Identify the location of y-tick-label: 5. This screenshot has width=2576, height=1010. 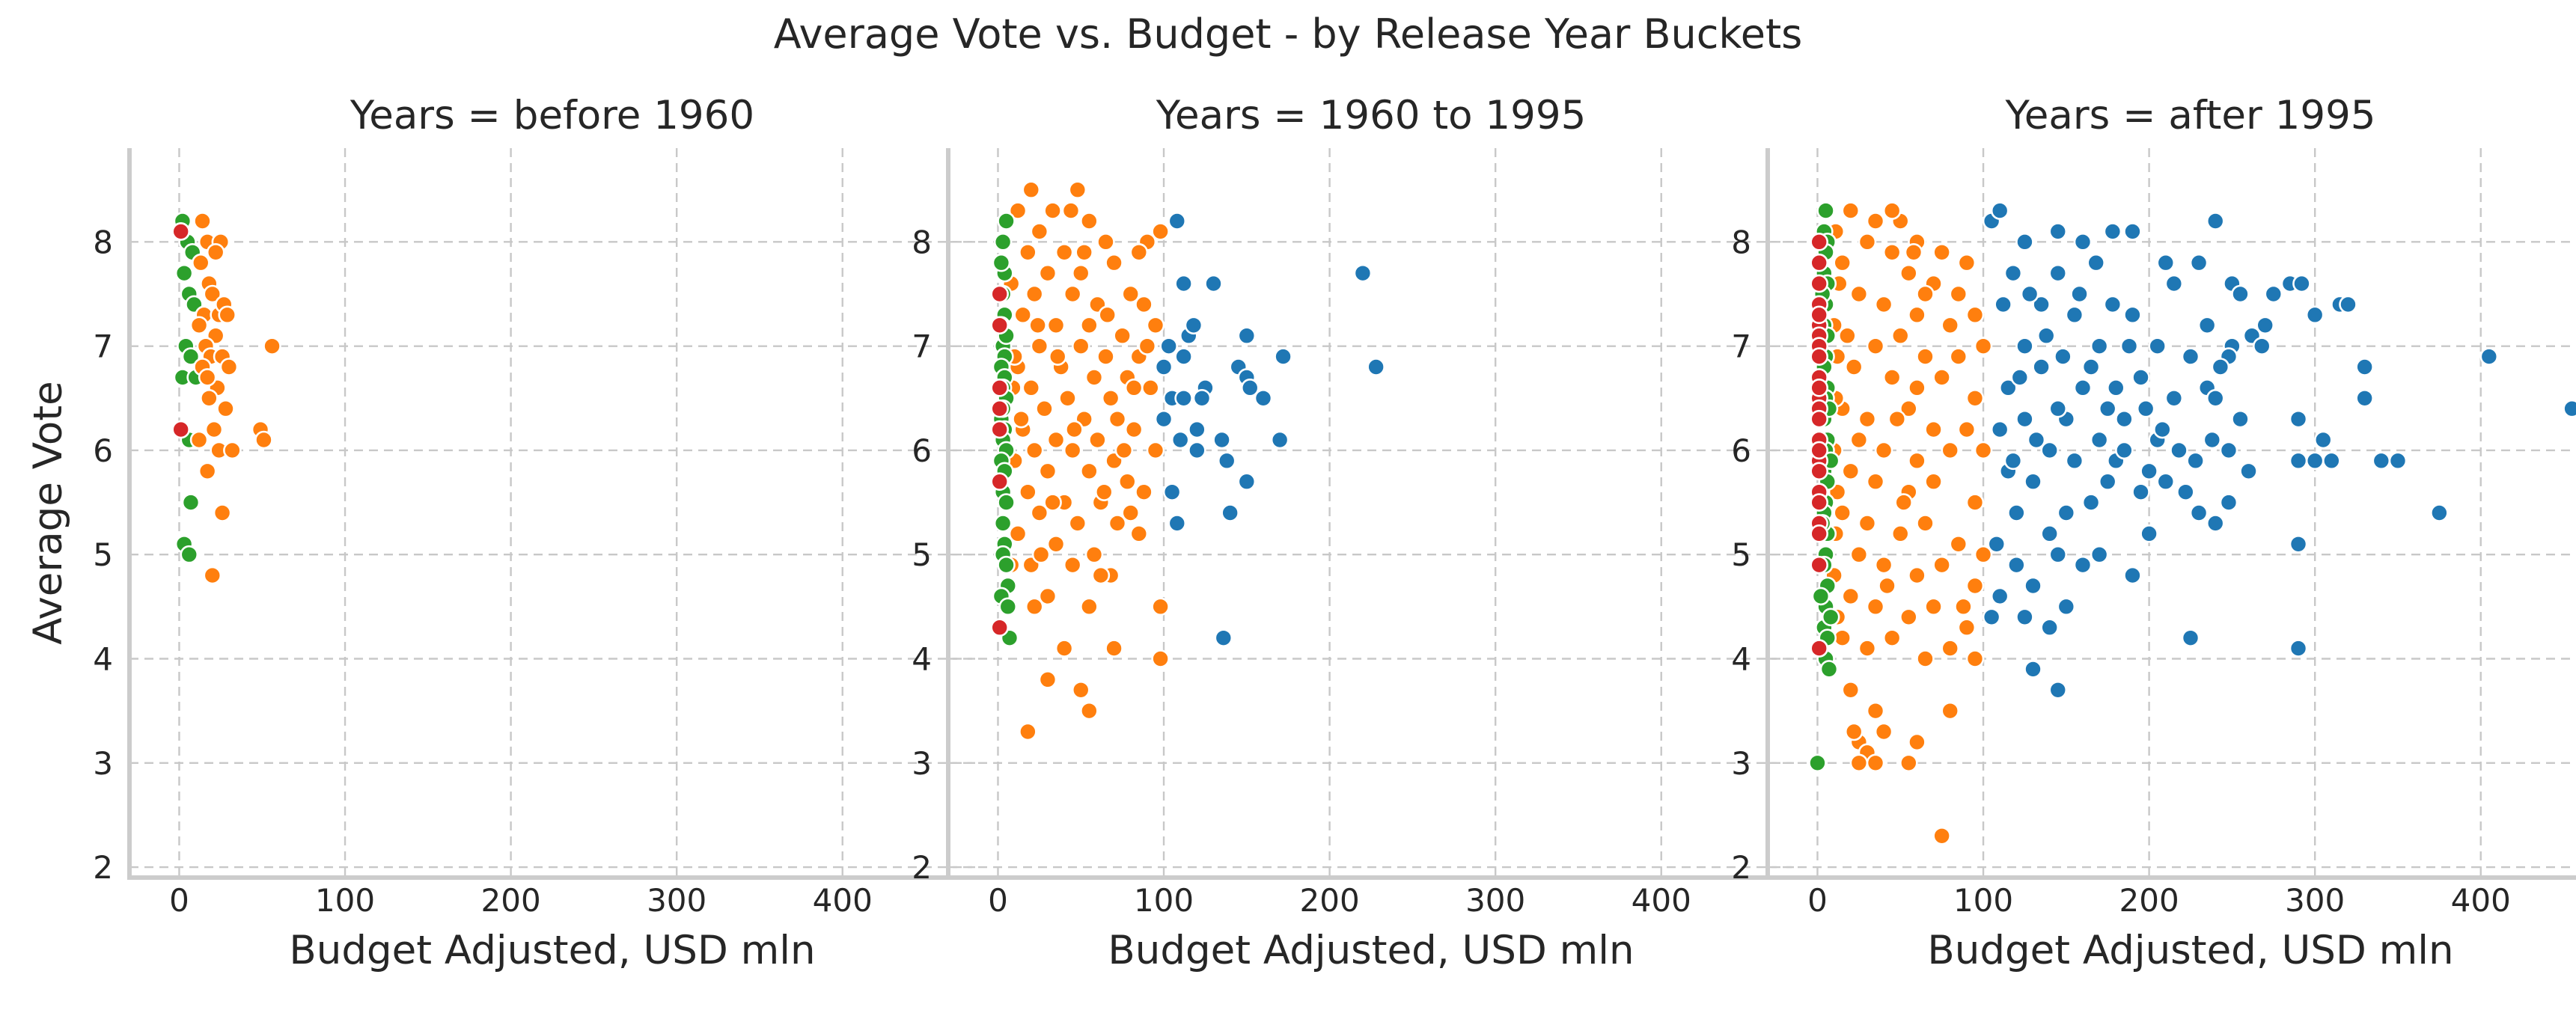
(103, 554).